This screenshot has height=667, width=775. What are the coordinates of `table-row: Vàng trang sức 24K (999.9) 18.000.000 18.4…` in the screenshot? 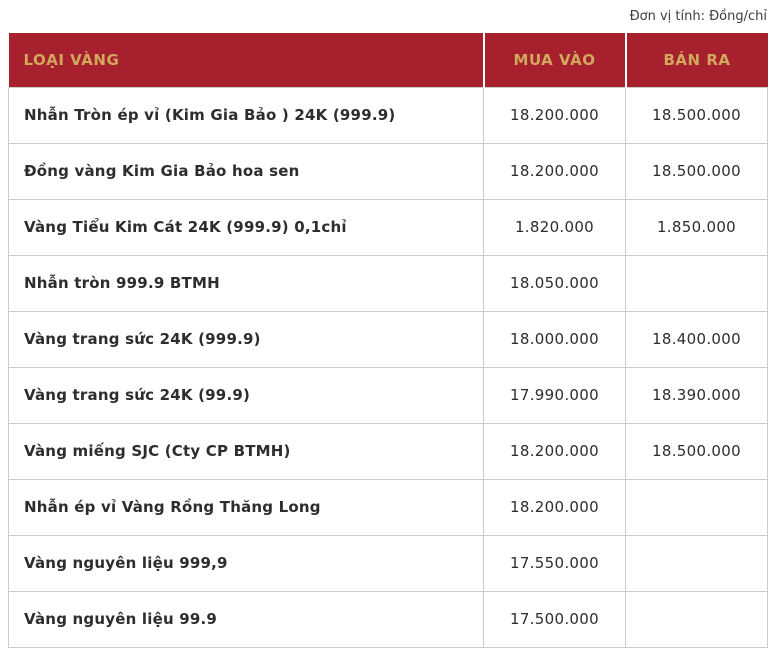 It's located at (388, 339).